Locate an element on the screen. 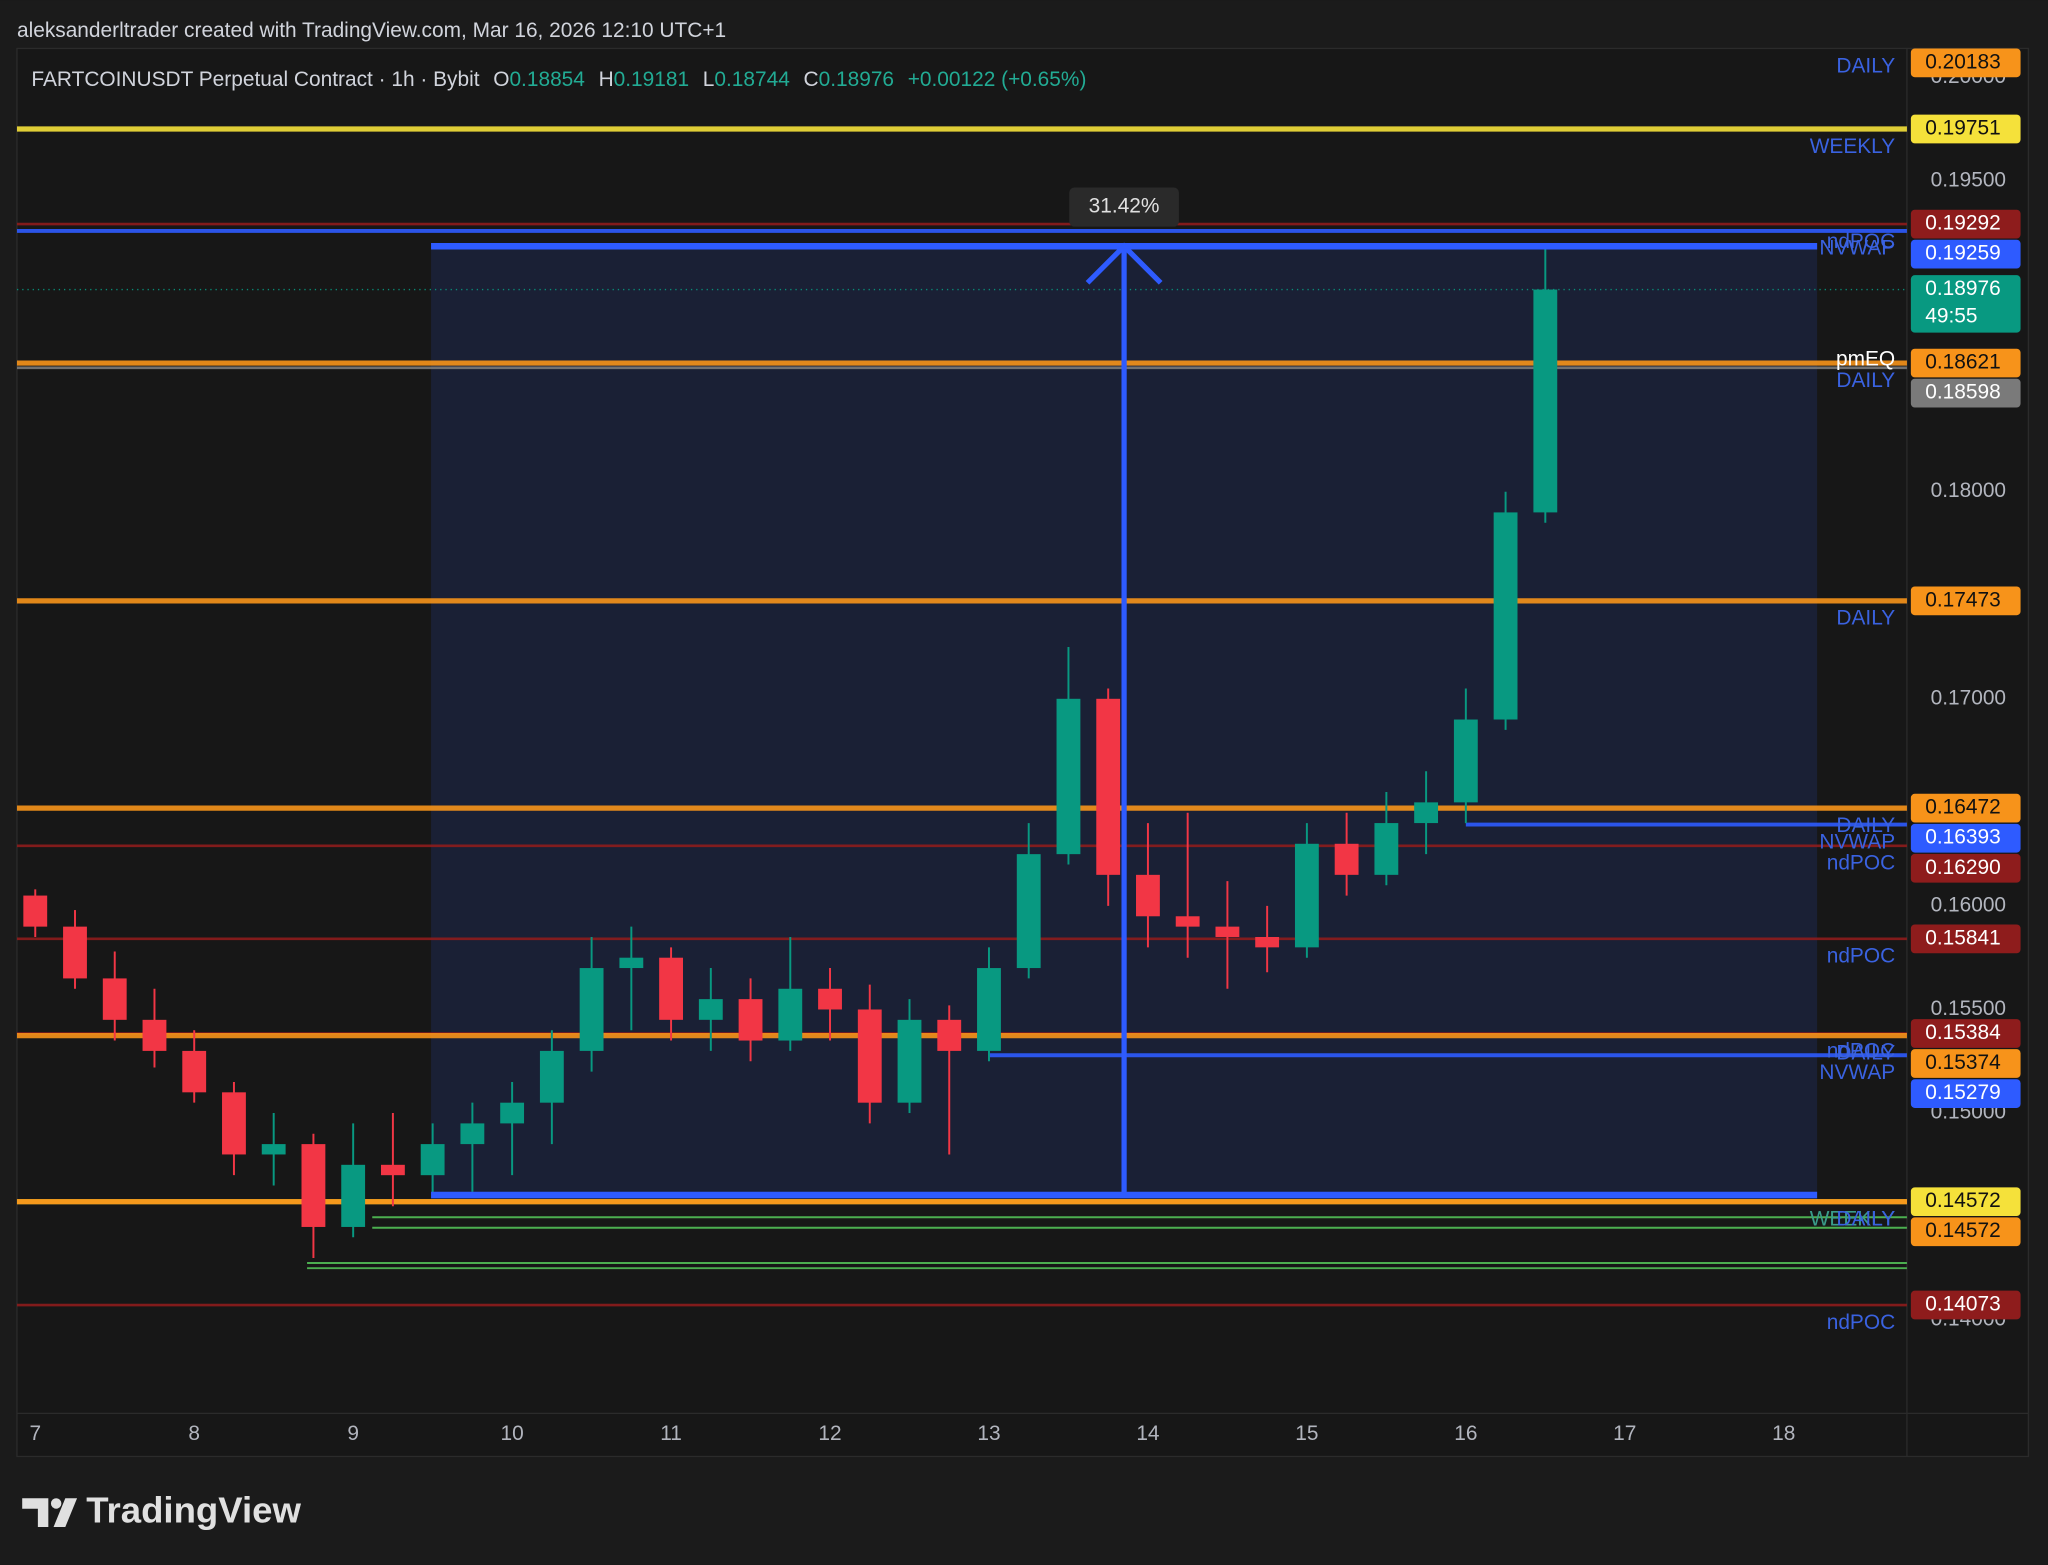 This screenshot has width=2048, height=1565. ohlc-letter: H is located at coordinates (606, 78).